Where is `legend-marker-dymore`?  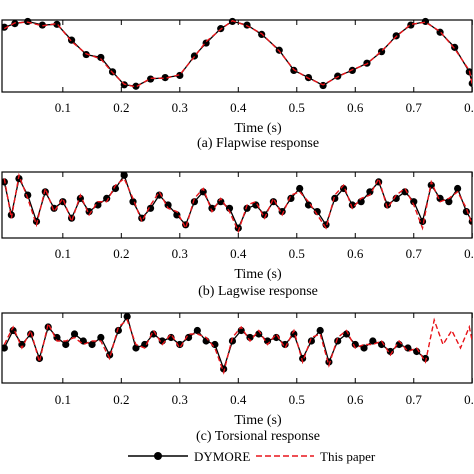
legend-marker-dymore is located at coordinates (158, 456).